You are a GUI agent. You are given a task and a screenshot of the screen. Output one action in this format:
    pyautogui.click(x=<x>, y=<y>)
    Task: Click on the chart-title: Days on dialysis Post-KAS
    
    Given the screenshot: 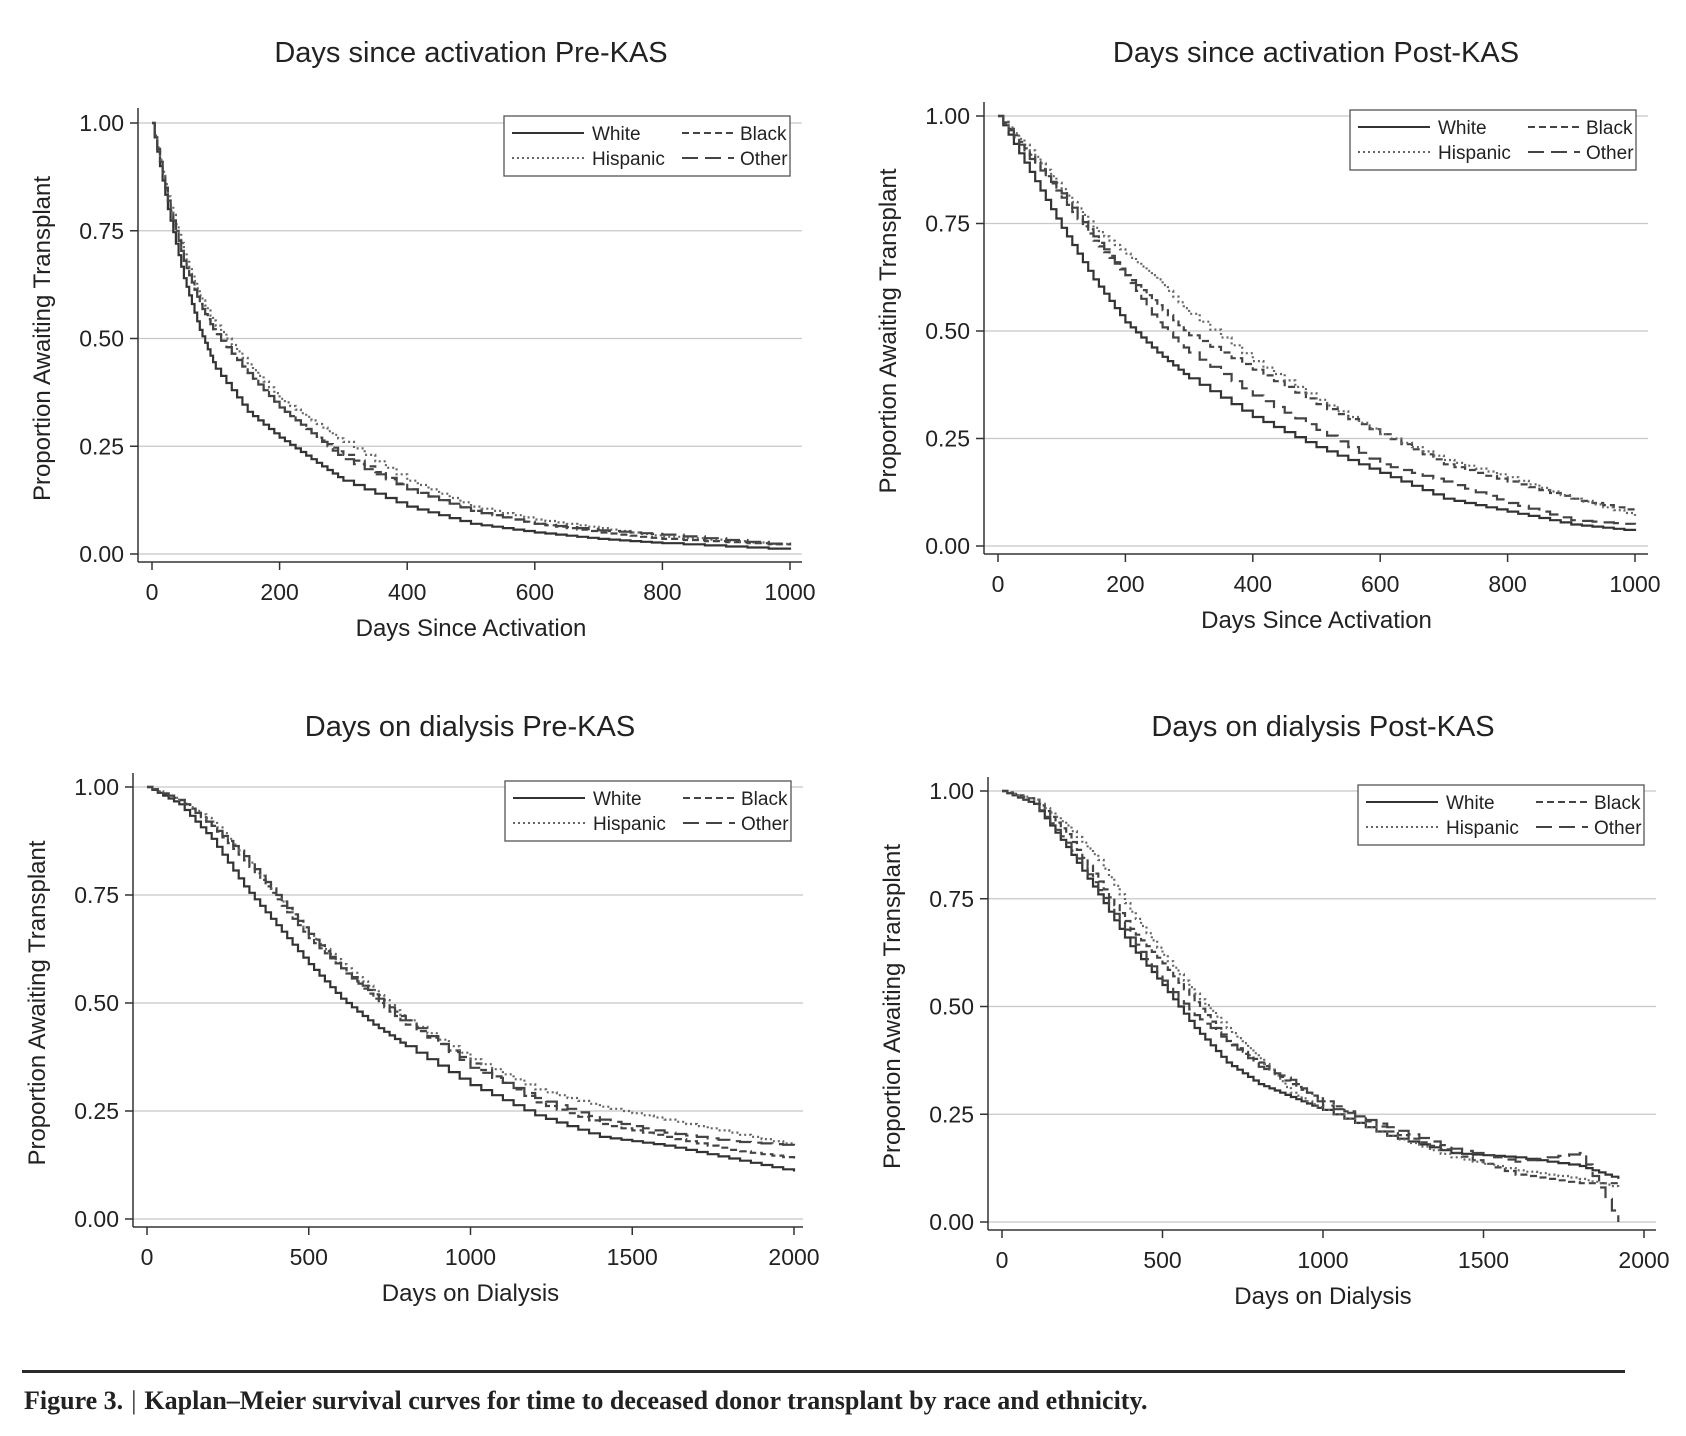 What is the action you would take?
    pyautogui.click(x=1322, y=727)
    